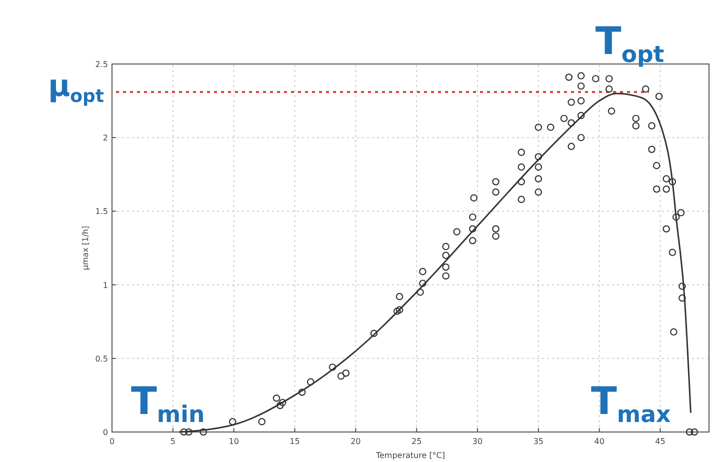  What do you see at coordinates (233, 441) in the screenshot?
I see `x-tick-label: 10` at bounding box center [233, 441].